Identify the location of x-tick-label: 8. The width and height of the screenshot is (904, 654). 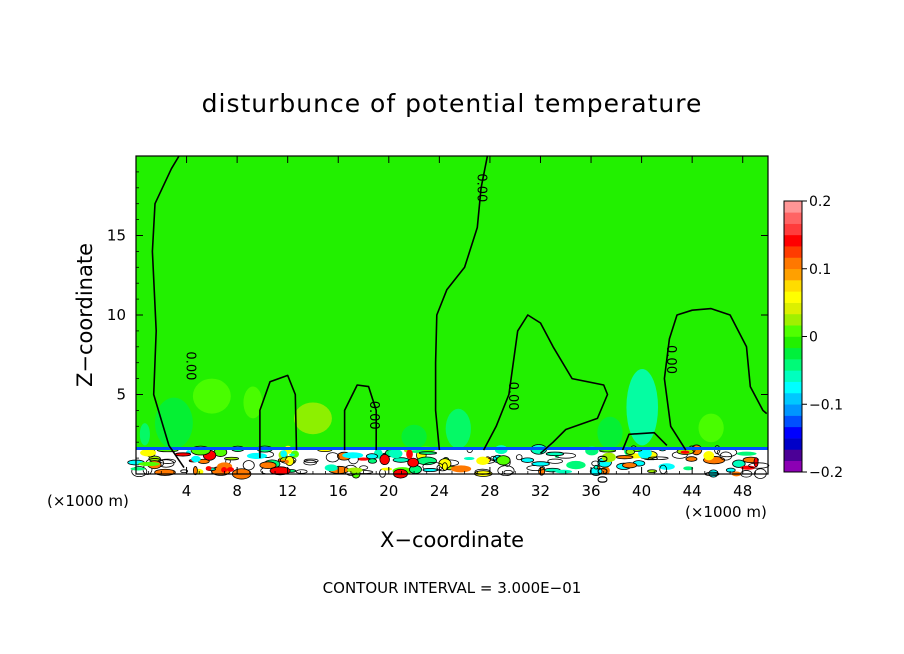
(237, 491).